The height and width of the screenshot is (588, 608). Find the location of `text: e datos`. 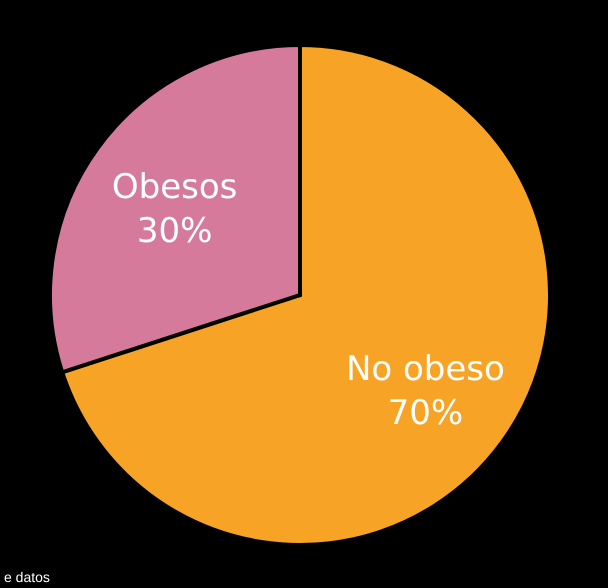

text: e datos is located at coordinates (27, 577).